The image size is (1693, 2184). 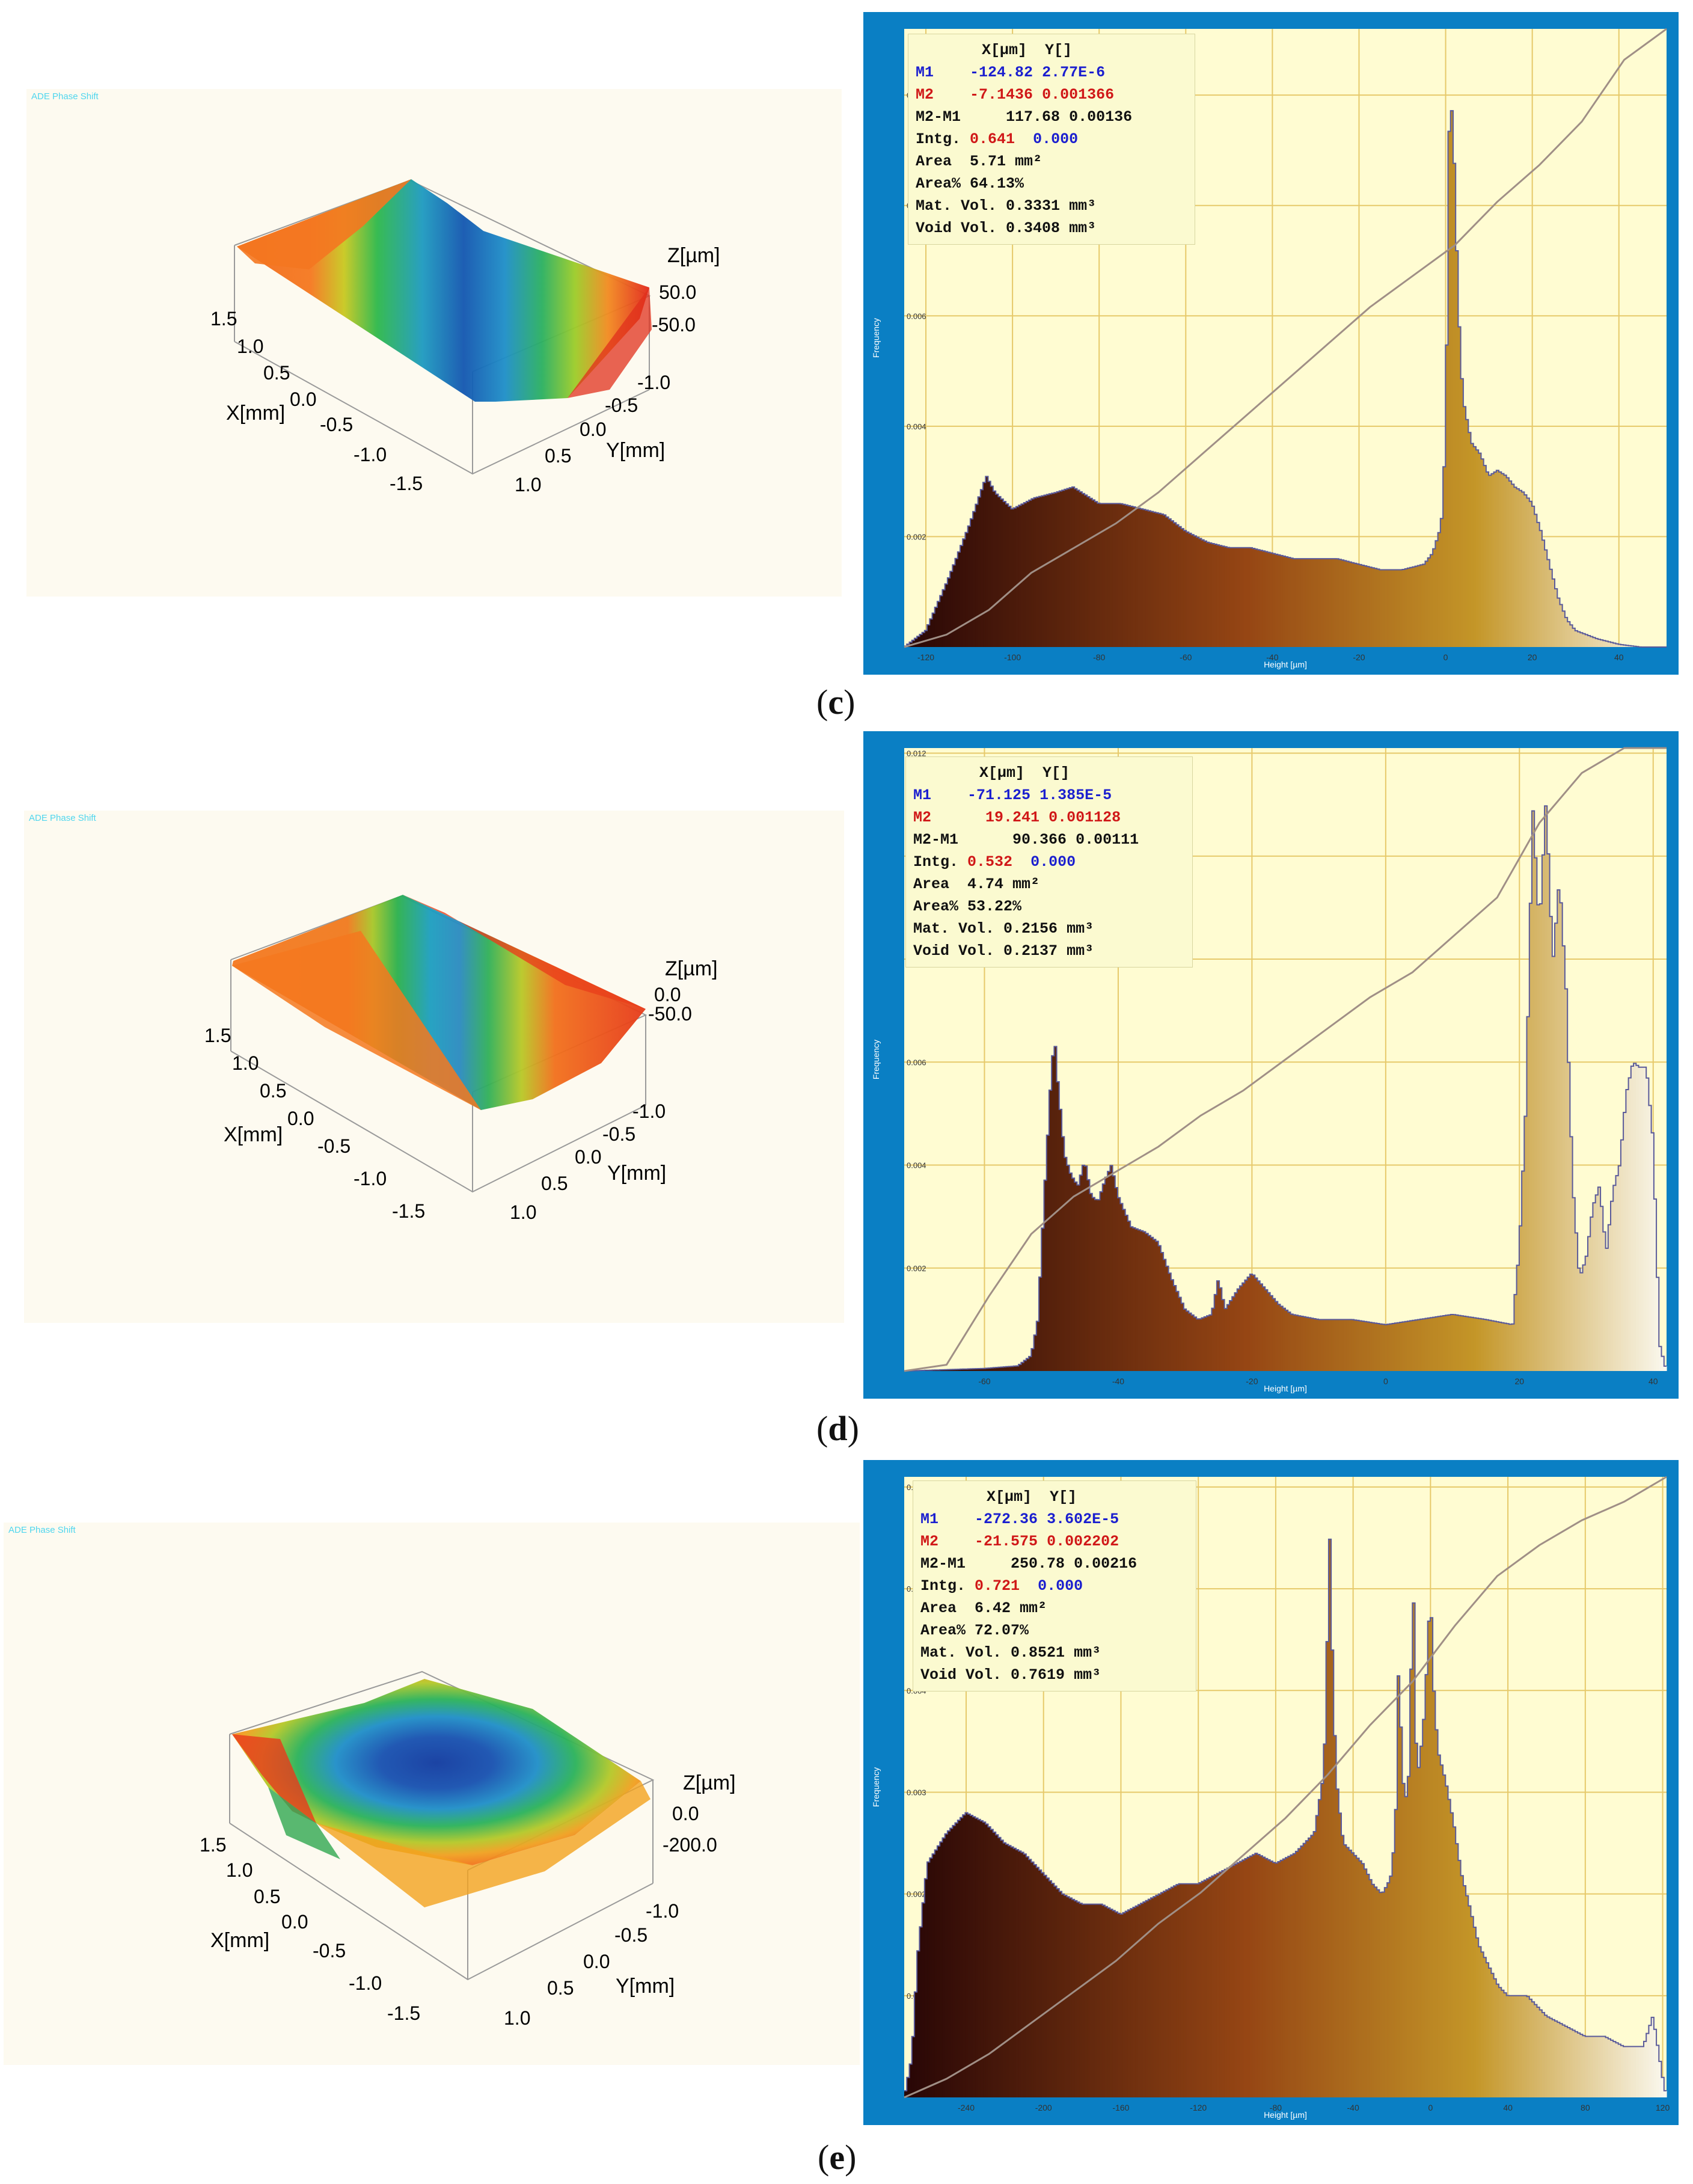 What do you see at coordinates (997, 184) in the screenshot?
I see `area-pct-value: 64.13%` at bounding box center [997, 184].